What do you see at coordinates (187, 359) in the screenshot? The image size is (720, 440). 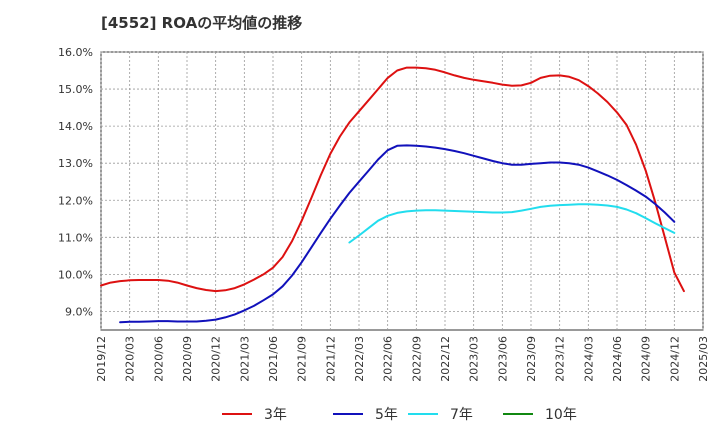 I see `x-tick-label: 2020/09` at bounding box center [187, 359].